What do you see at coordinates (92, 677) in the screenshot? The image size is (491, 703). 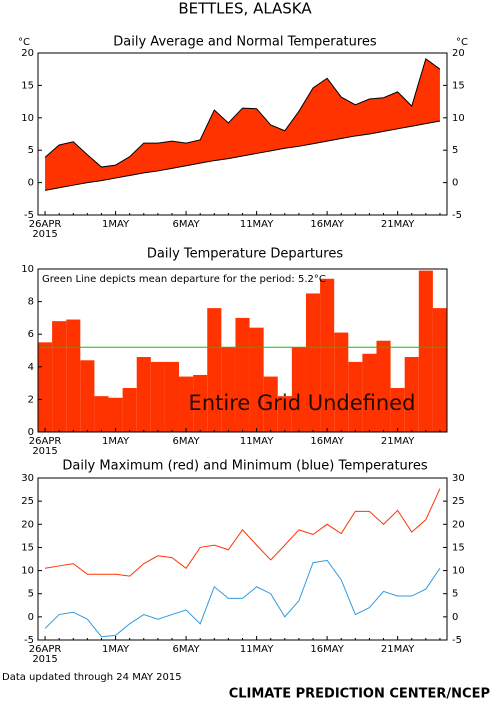 I see `footer-note: Data updated through 24 MAY 2015` at bounding box center [92, 677].